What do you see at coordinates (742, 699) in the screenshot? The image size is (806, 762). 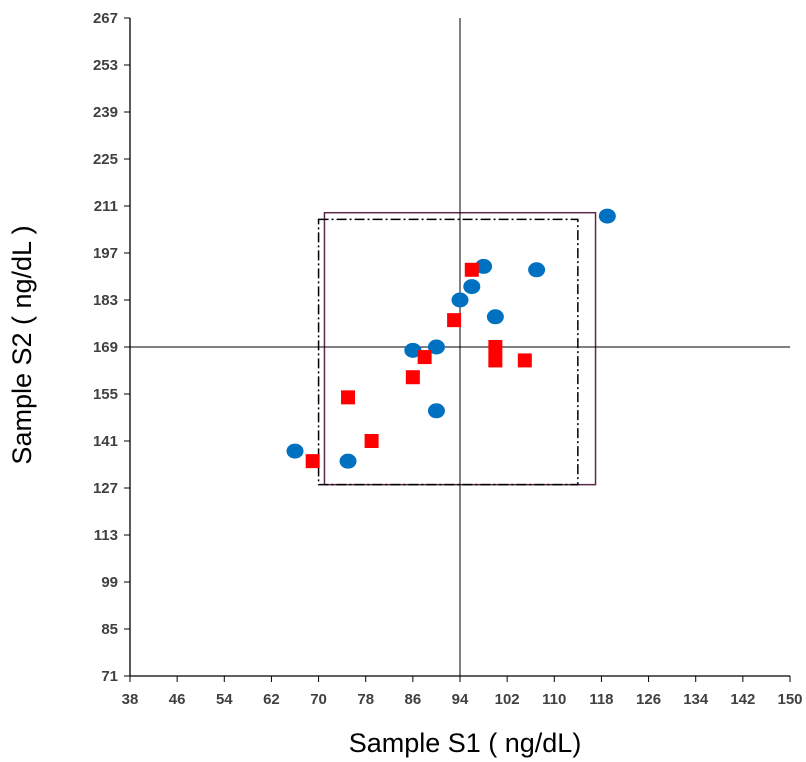 I see `x-tick-label: 142` at bounding box center [742, 699].